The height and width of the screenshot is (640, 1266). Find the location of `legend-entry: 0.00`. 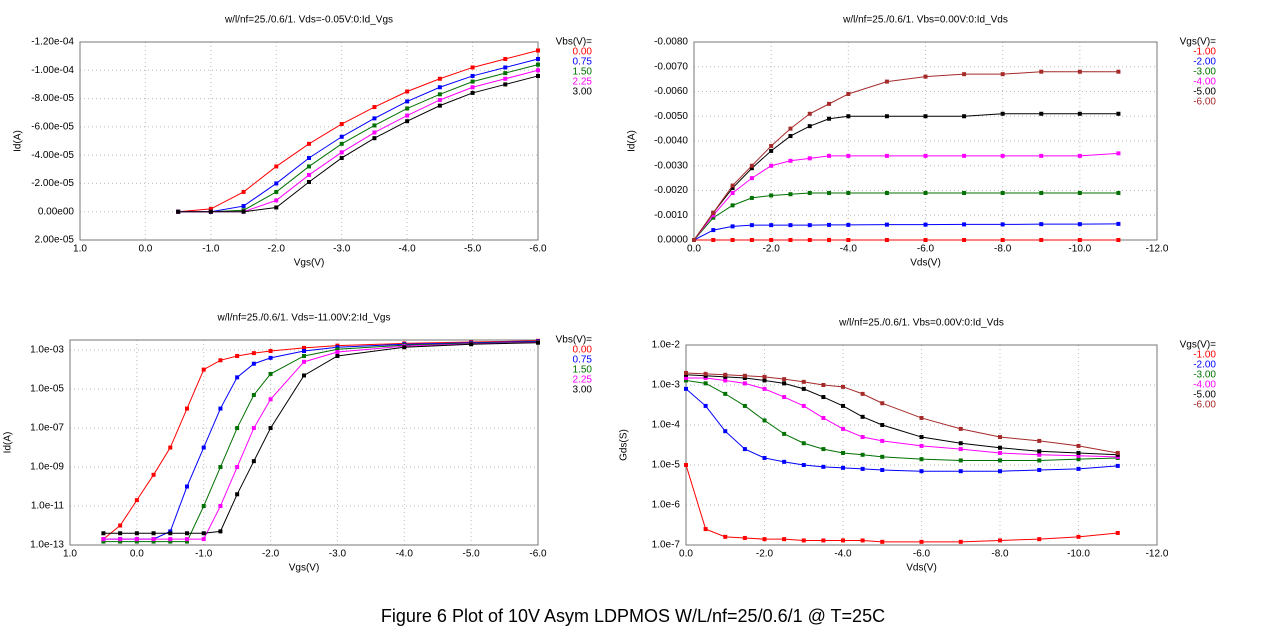

legend-entry: 0.00 is located at coordinates (583, 350).